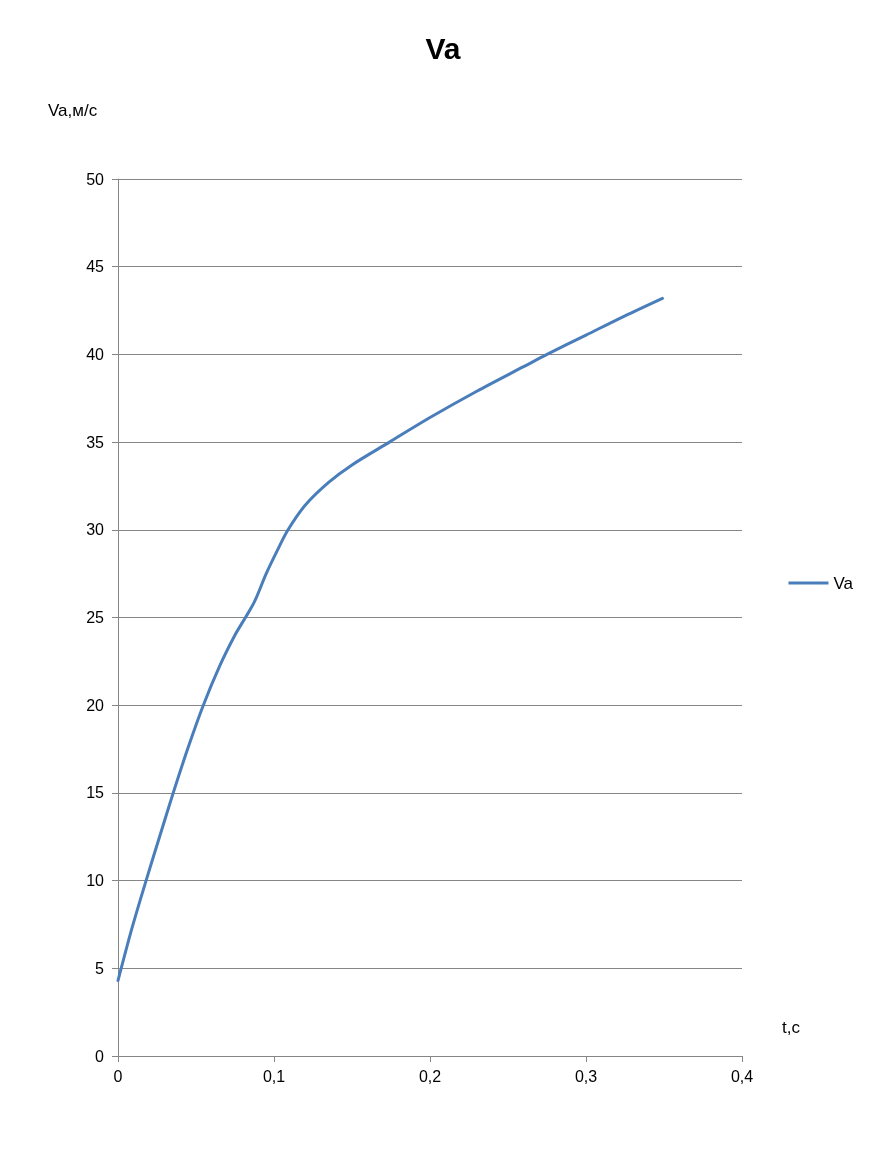  What do you see at coordinates (95, 179) in the screenshot?
I see `y-tick-label: 50` at bounding box center [95, 179].